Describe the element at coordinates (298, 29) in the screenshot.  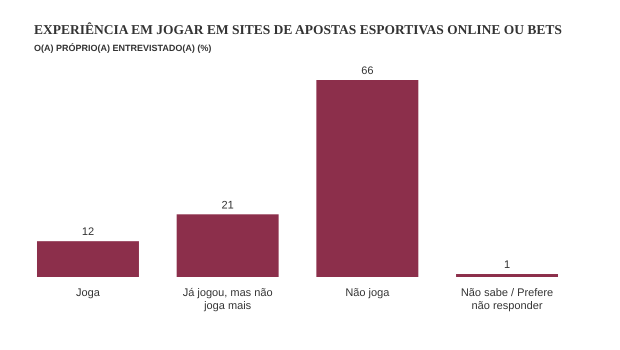
I see `chart-title: EXPERIÊNCIA EM JOGAR EM SITES DE APOSTAS ESPORTIVAS ONLINE OU BETS` at that location.